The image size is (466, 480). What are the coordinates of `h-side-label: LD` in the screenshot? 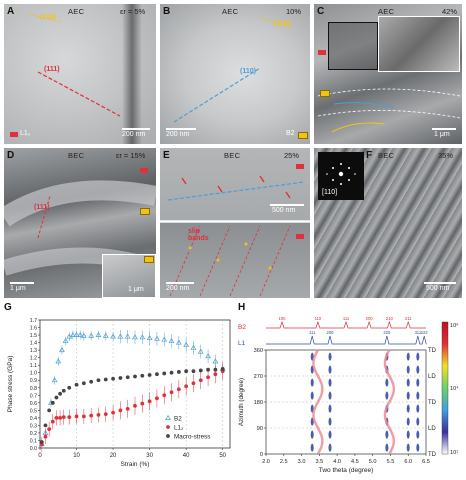 It's located at (432, 429).